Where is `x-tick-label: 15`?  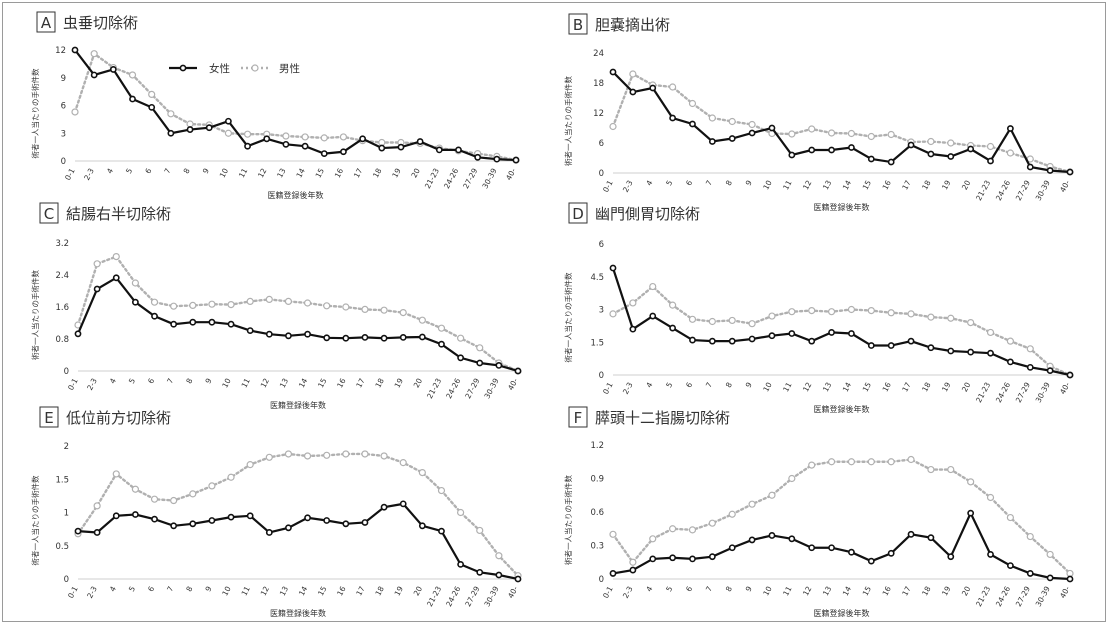
x-tick-label: 15 is located at coordinates (322, 591).